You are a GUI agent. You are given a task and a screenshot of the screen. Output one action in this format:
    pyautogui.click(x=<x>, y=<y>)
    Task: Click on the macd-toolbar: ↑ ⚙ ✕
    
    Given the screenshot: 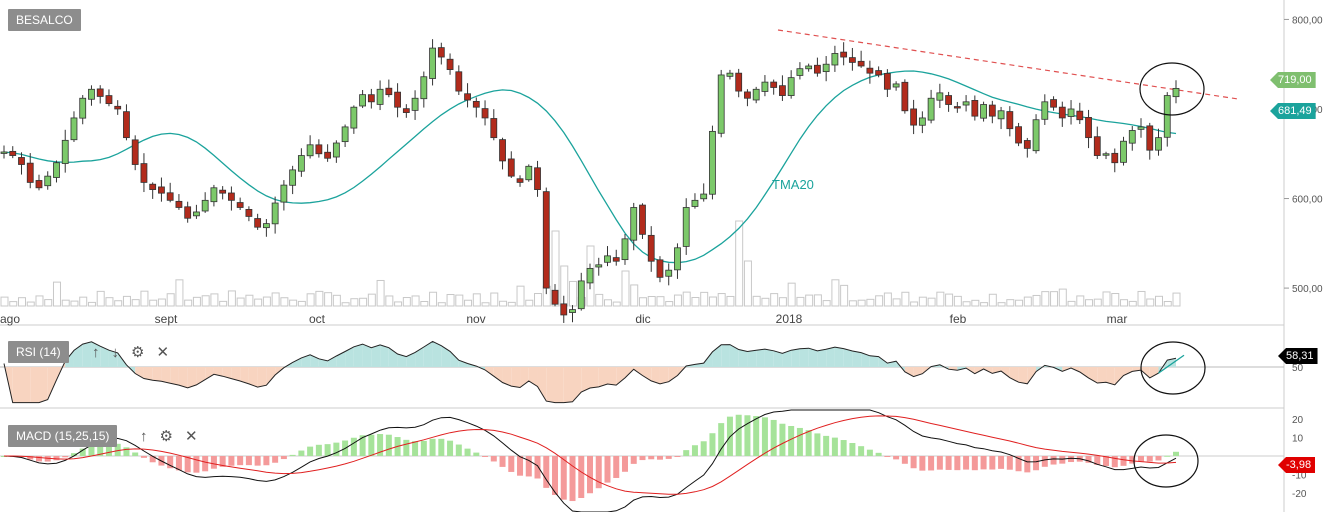 What is the action you would take?
    pyautogui.click(x=169, y=436)
    